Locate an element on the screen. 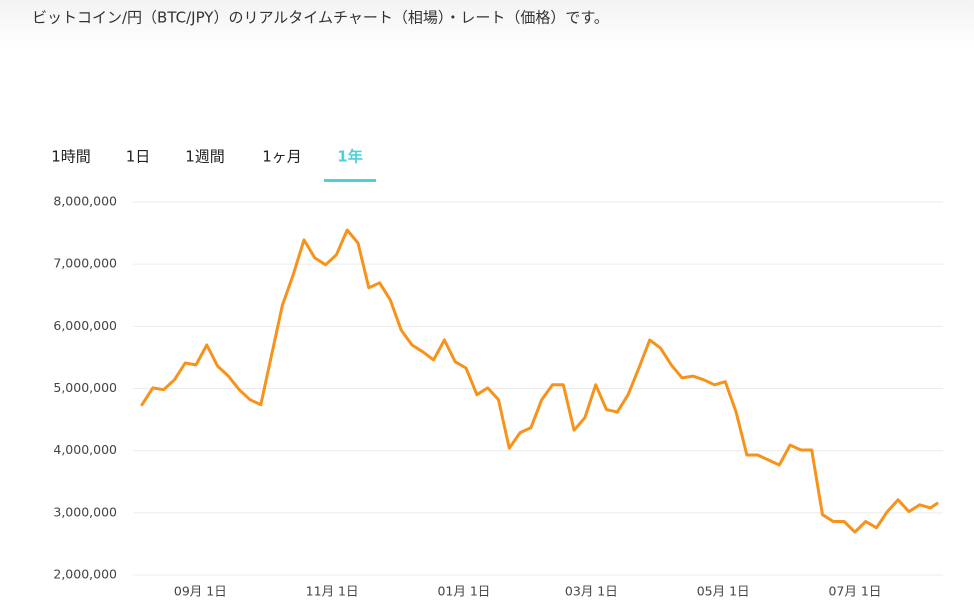  tab: 1時間 is located at coordinates (71, 157).